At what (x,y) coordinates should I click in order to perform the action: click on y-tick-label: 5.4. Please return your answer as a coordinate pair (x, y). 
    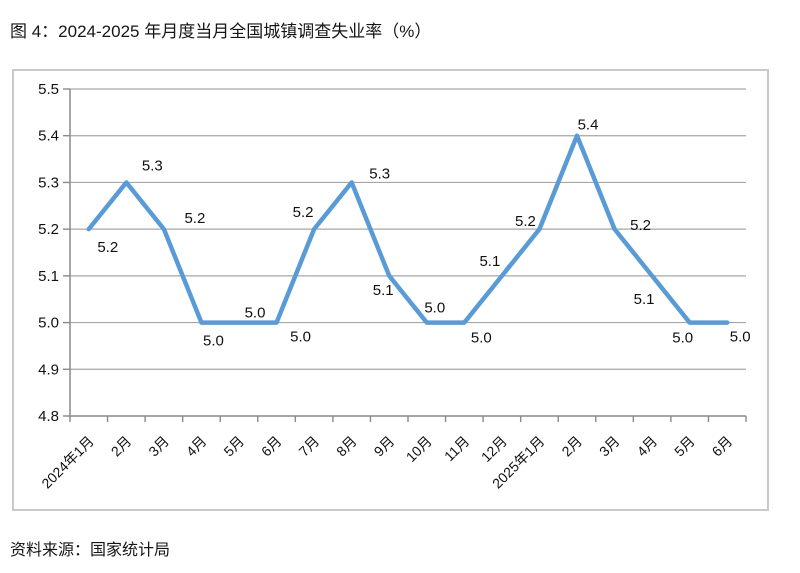
    Looking at the image, I should click on (48, 136).